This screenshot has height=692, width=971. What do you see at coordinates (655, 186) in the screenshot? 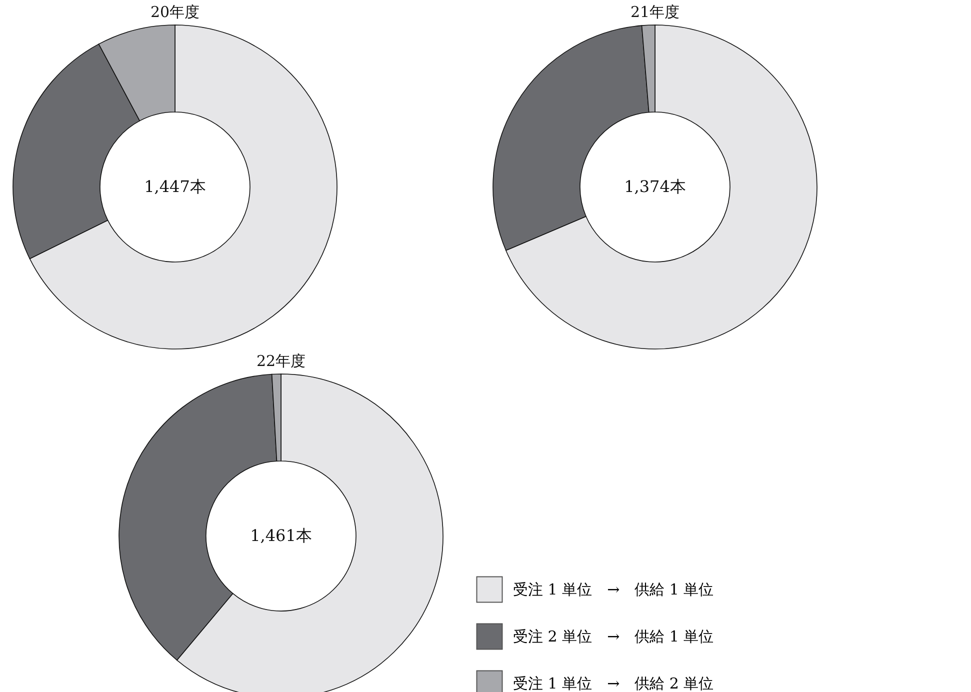
I see `text: 1,374本` at bounding box center [655, 186].